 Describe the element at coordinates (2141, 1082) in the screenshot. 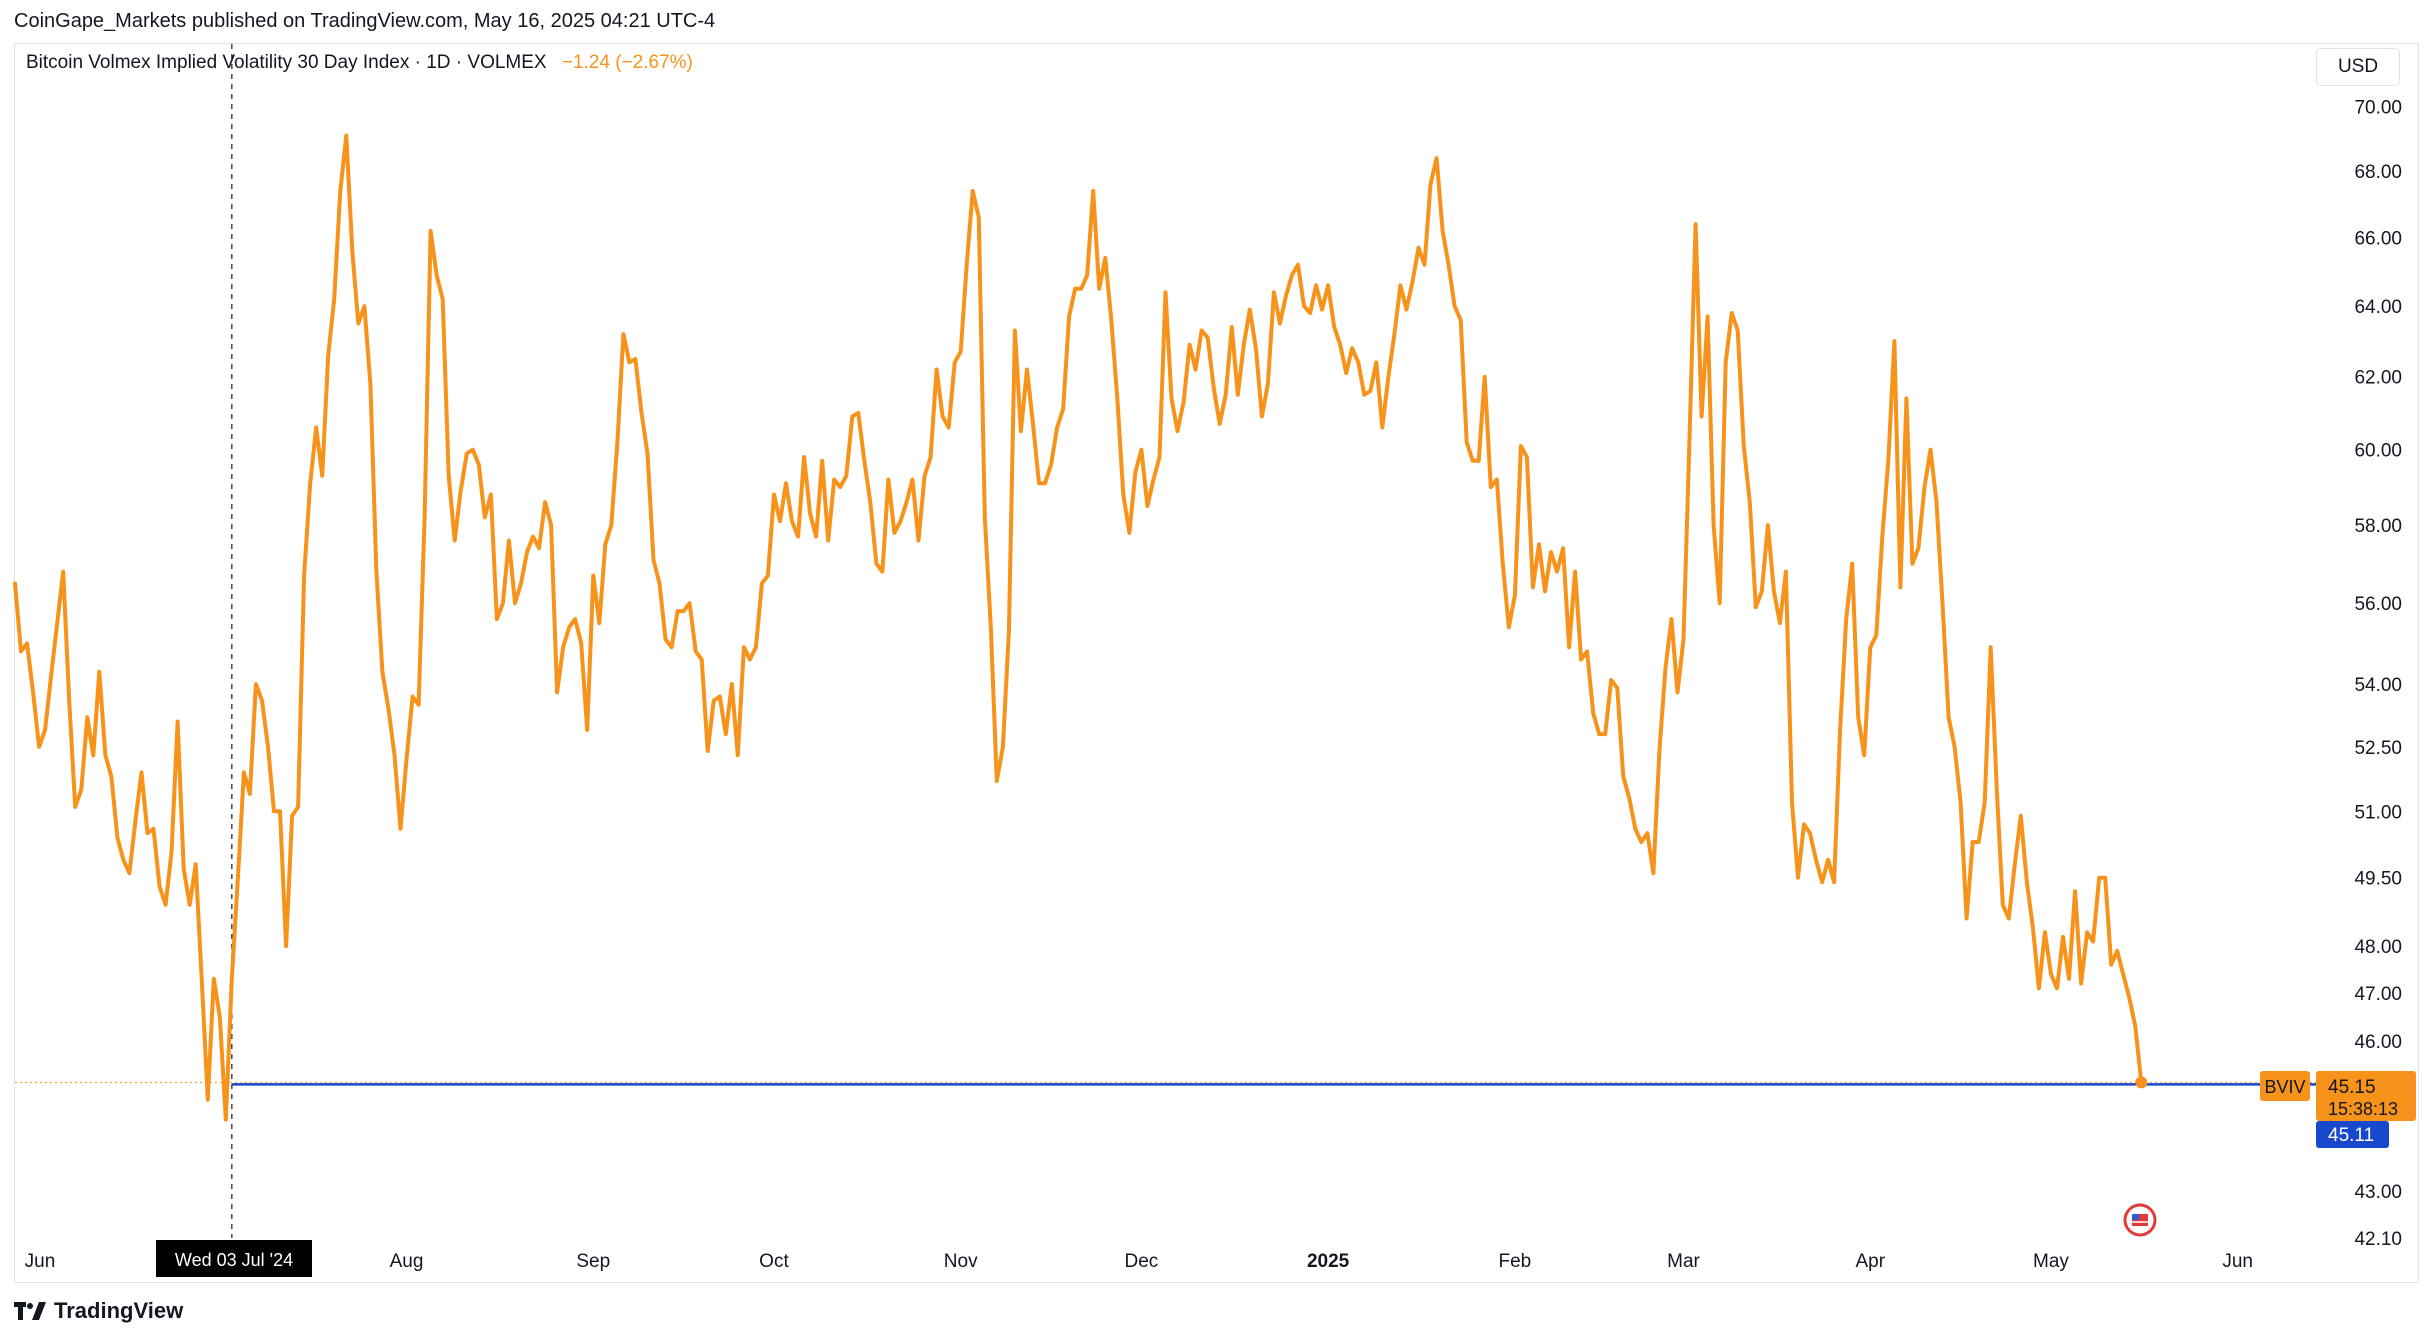

I see `last-point-marker` at that location.